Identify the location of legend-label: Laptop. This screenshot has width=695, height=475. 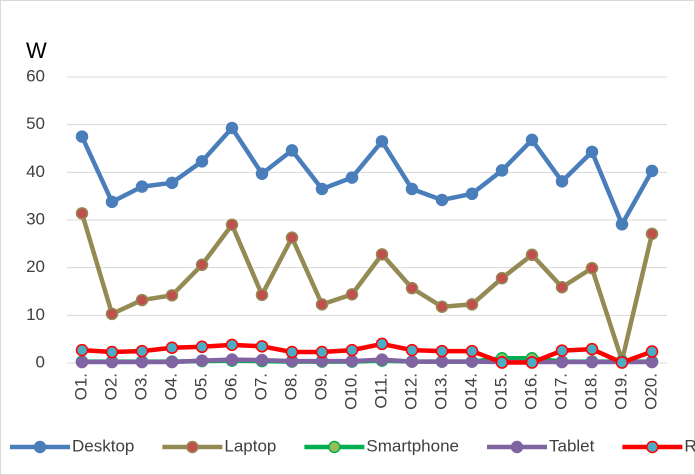
(250, 445).